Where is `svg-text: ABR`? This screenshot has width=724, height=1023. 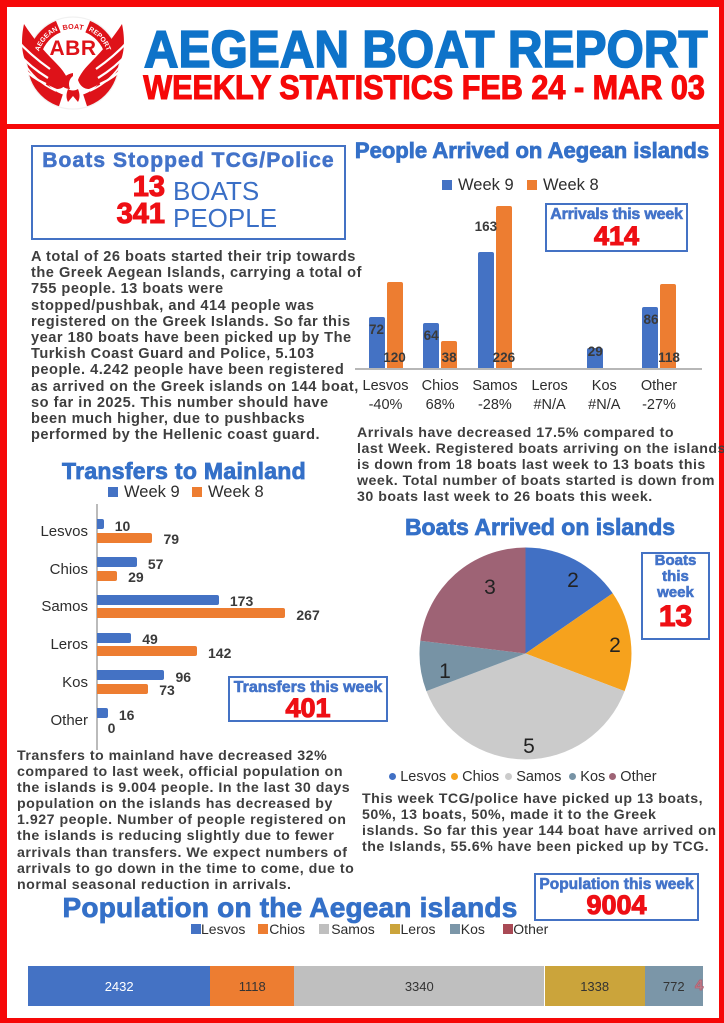 svg-text: ABR is located at coordinates (73, 48).